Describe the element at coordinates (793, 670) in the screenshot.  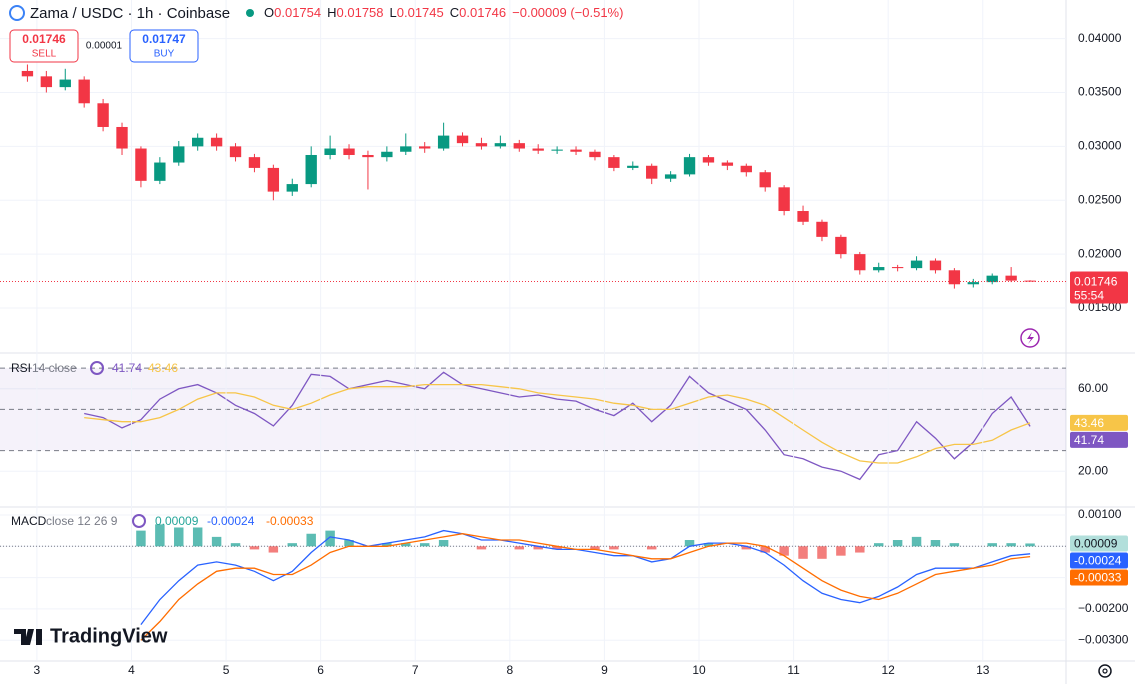
I see `x-tick-label: 11` at that location.